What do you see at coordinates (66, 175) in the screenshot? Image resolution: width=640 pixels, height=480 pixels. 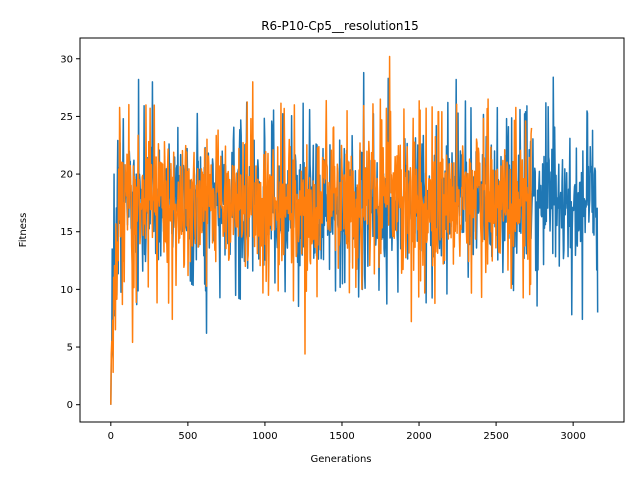 I see `y-tick-label: 20` at bounding box center [66, 175].